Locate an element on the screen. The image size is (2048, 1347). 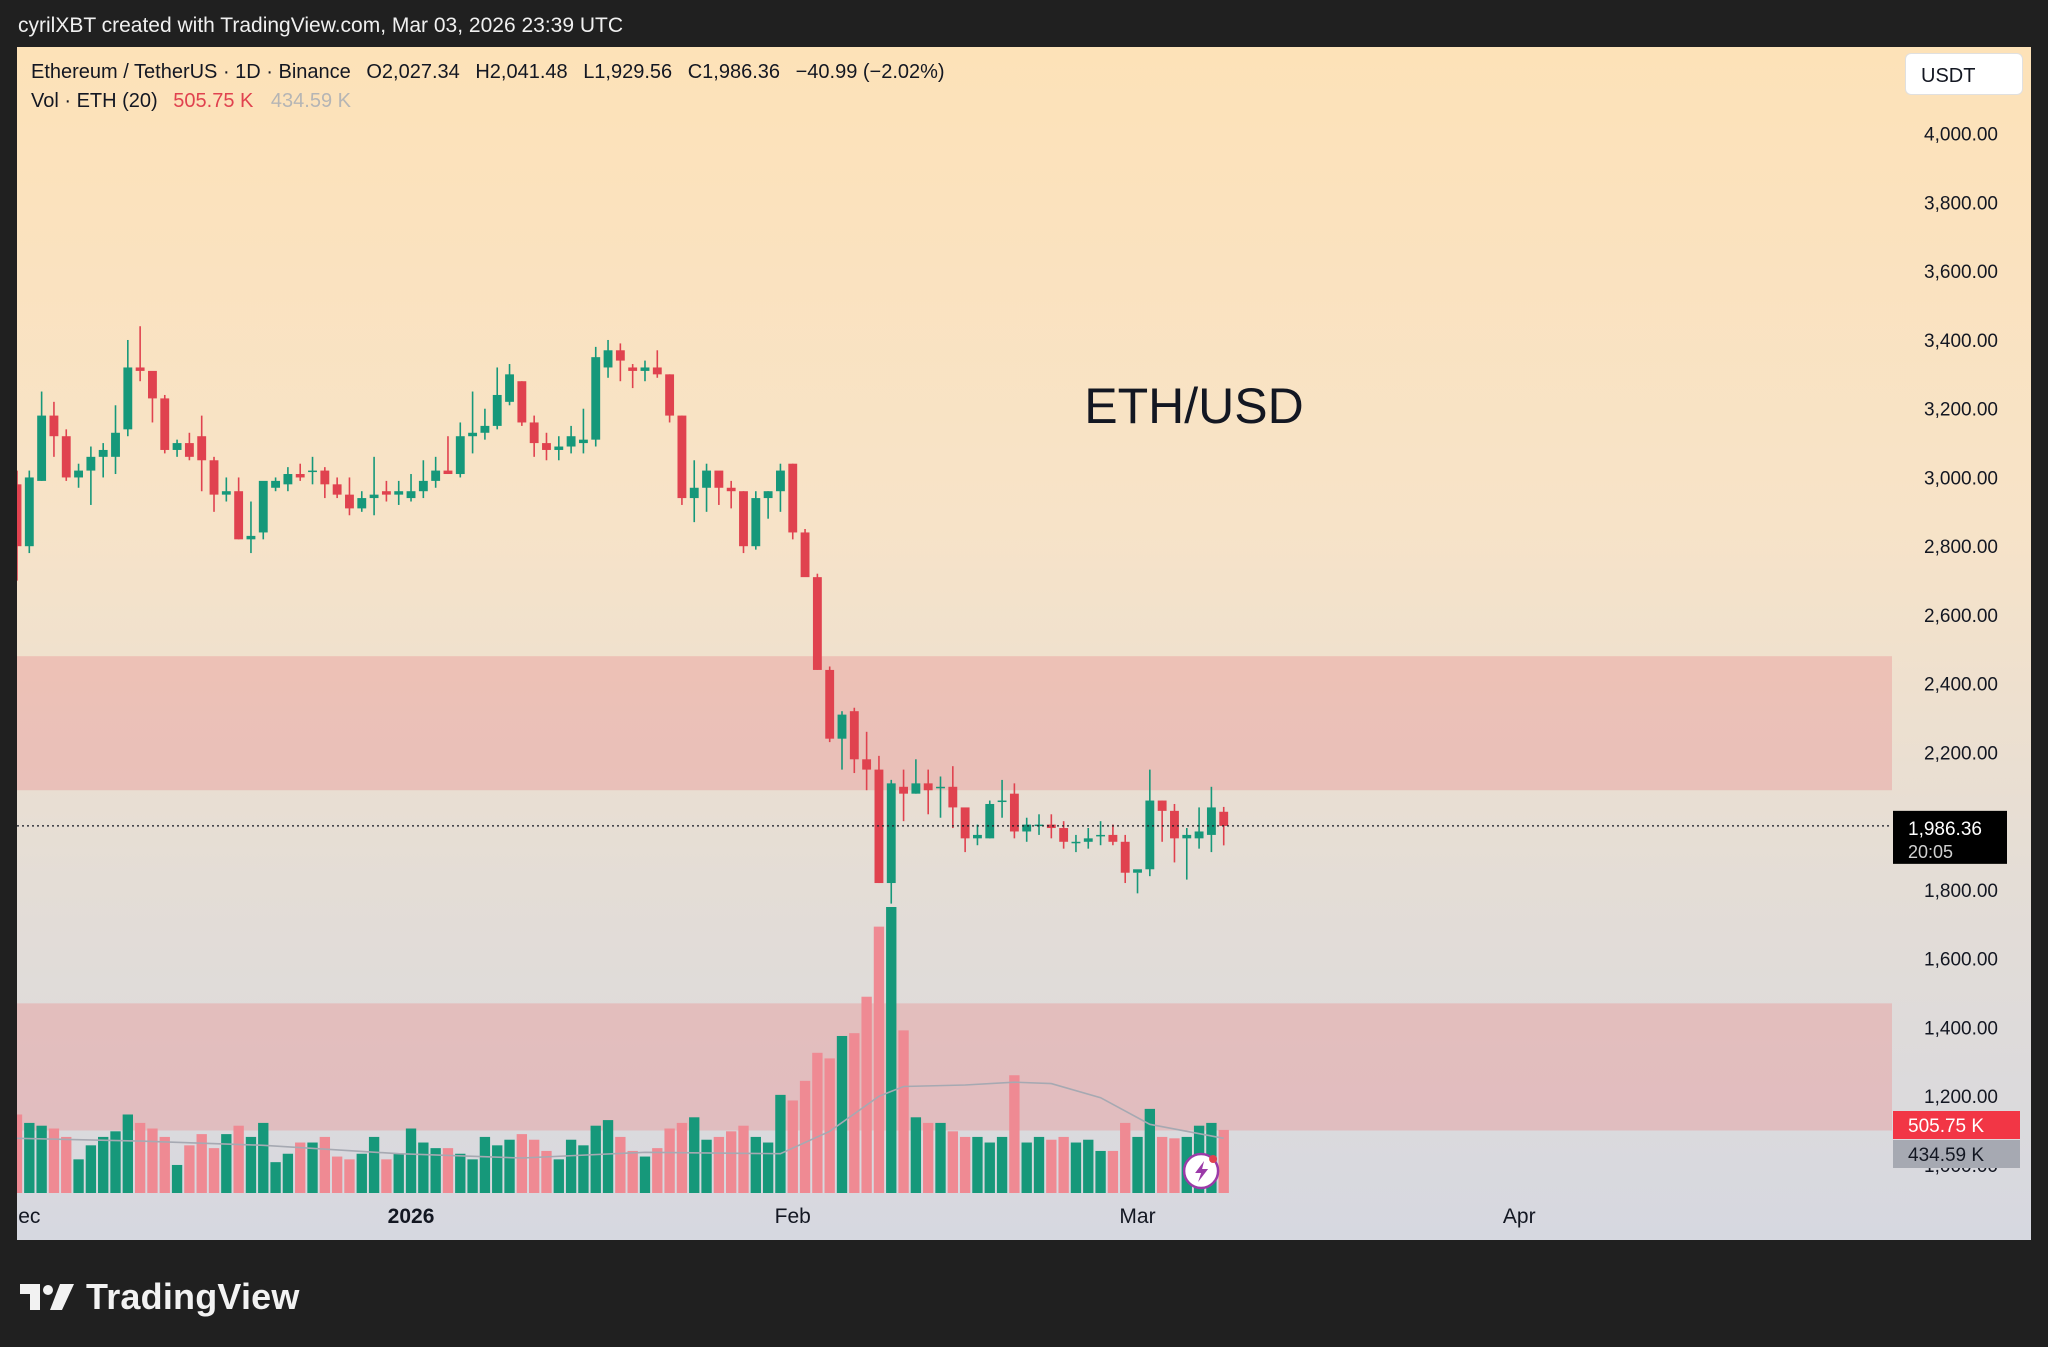
close-value: C1,986.36 is located at coordinates (734, 72).